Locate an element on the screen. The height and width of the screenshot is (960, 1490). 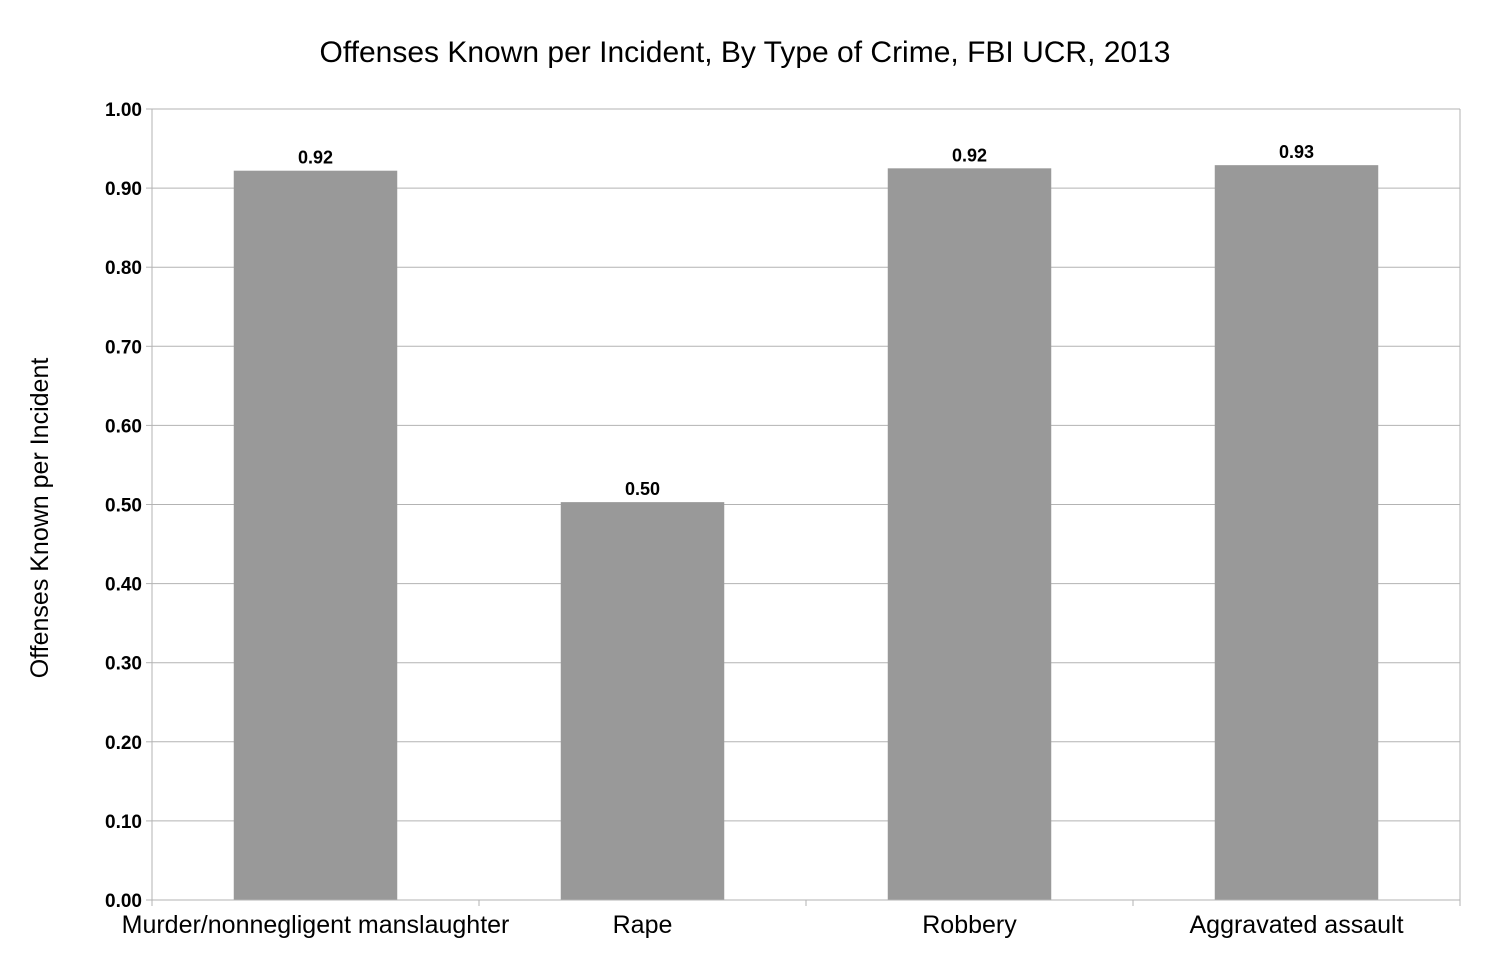
x-tick-label: Rape is located at coordinates (643, 925).